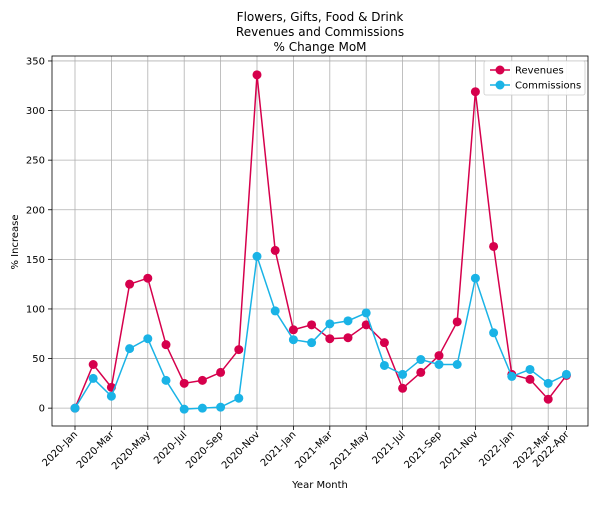  Describe the element at coordinates (319, 485) in the screenshot. I see `x-axis-label: Year Month` at that location.